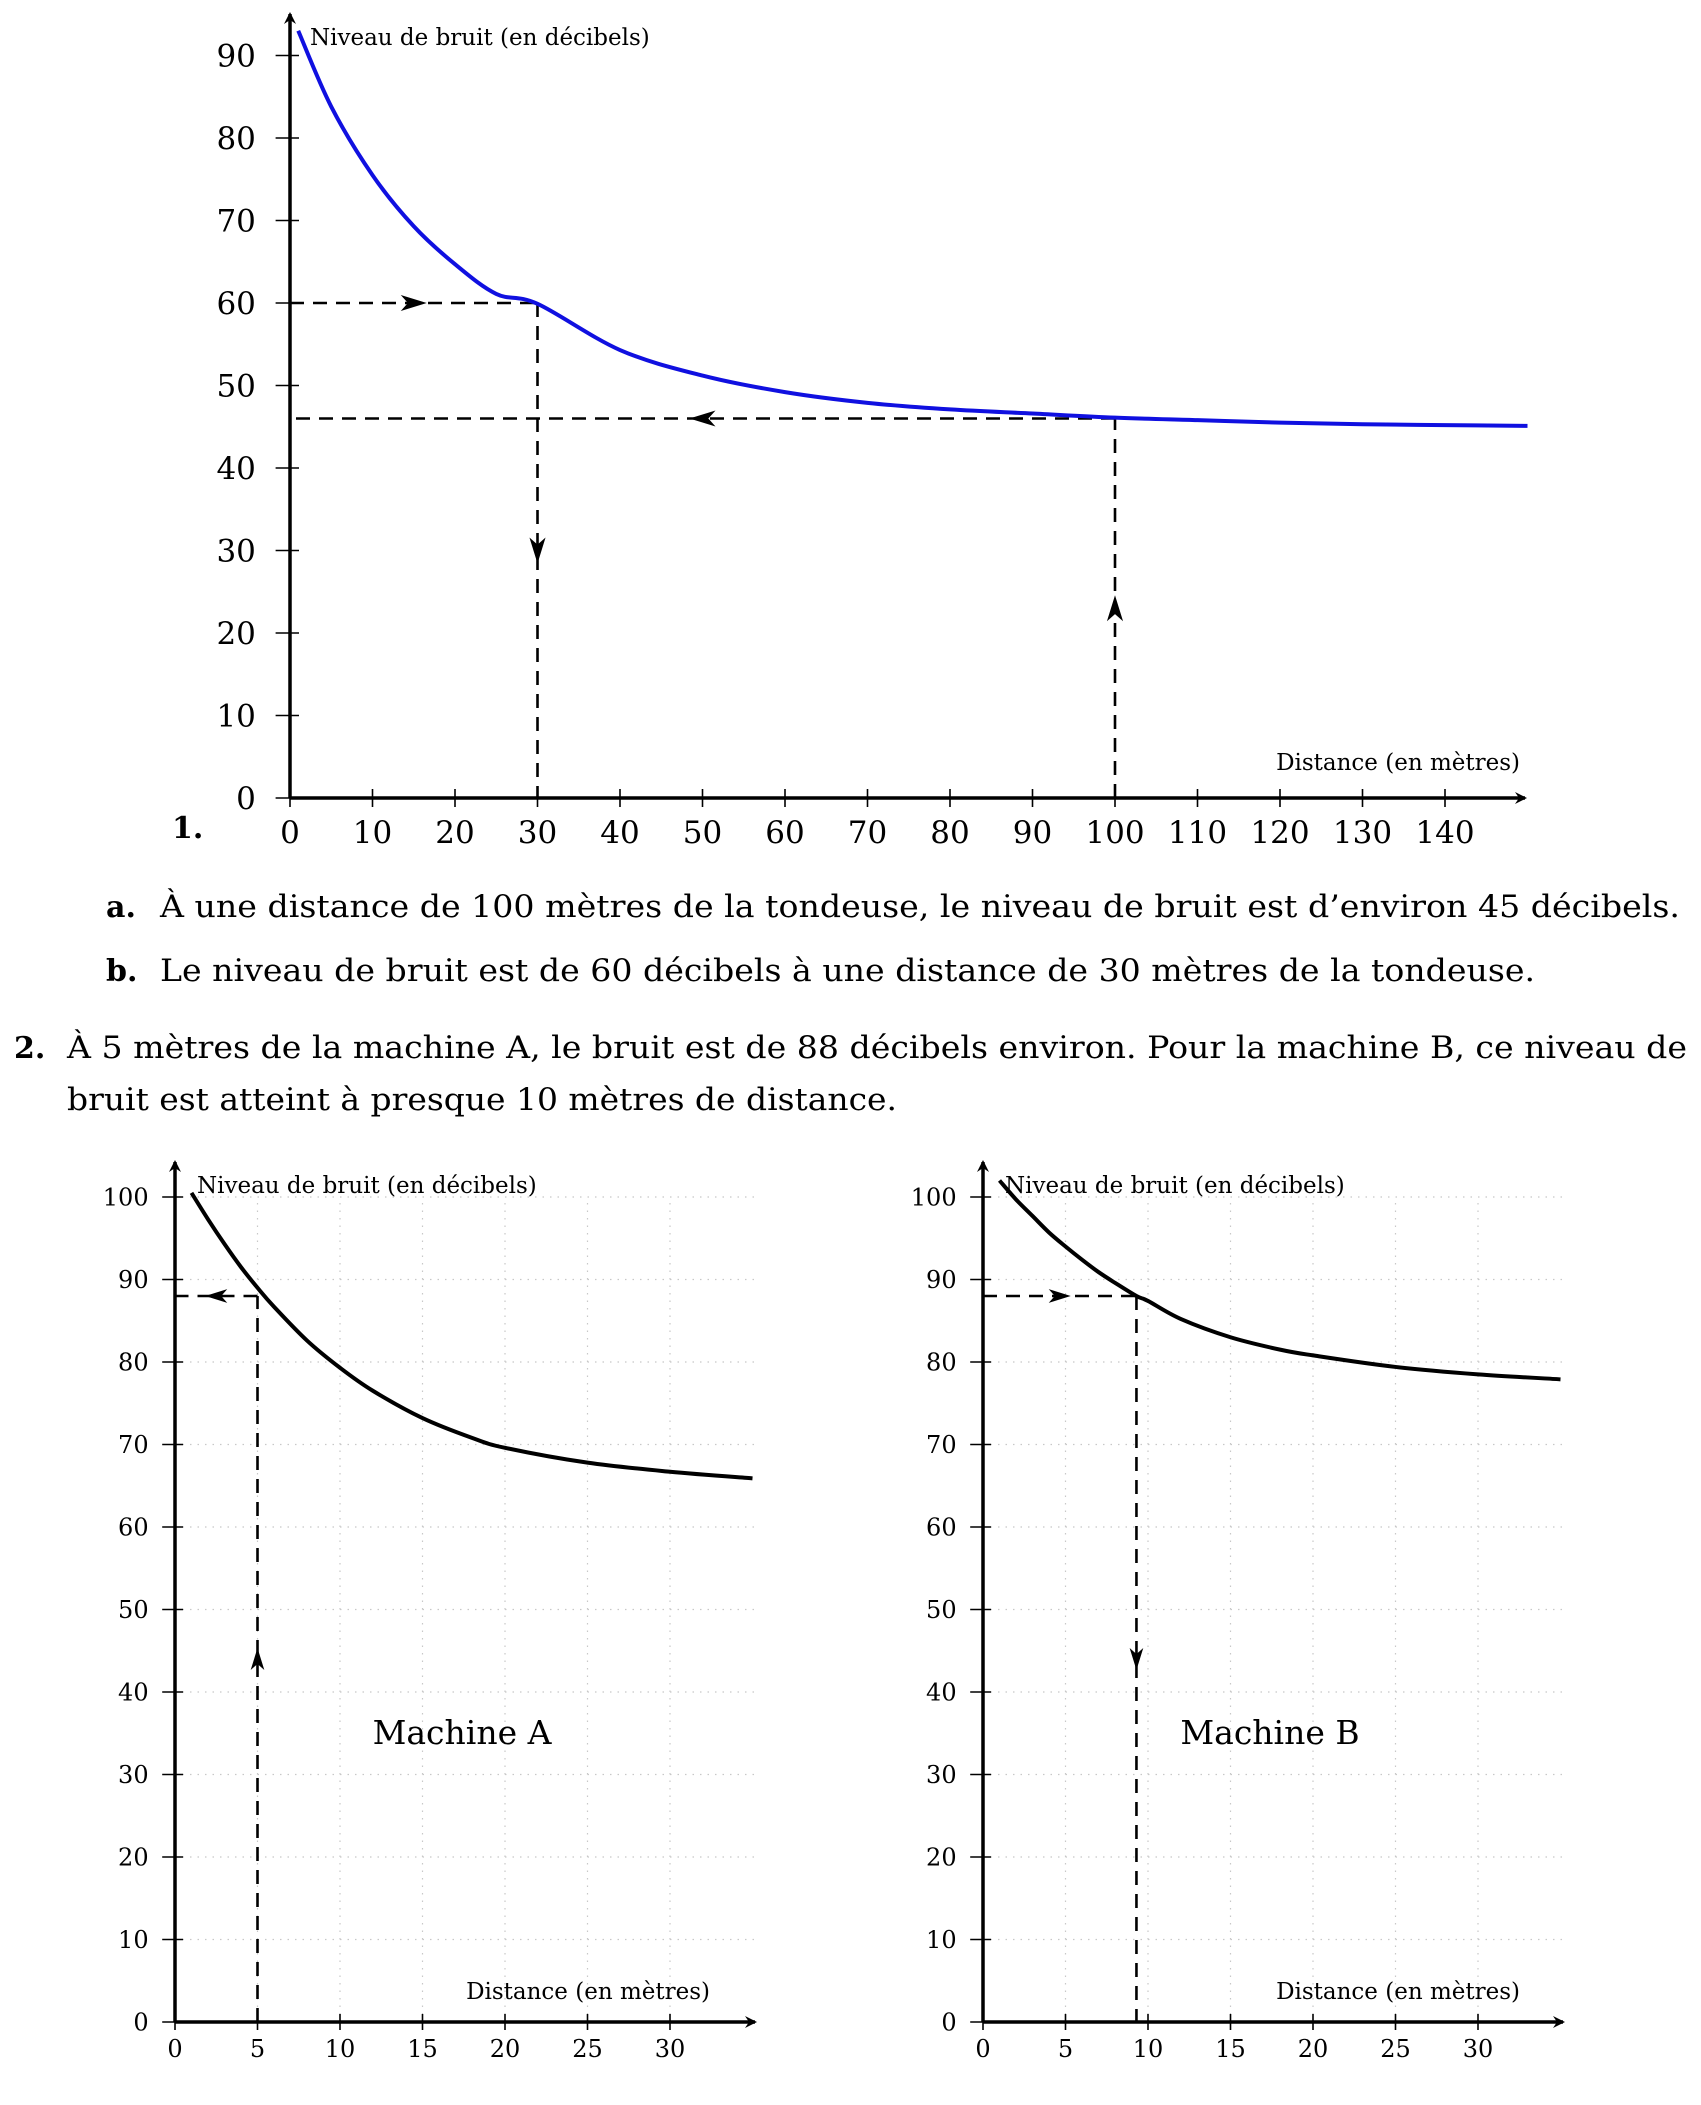 This screenshot has height=2105, width=1701. I want to click on question-2-number: 2., so click(29, 1048).